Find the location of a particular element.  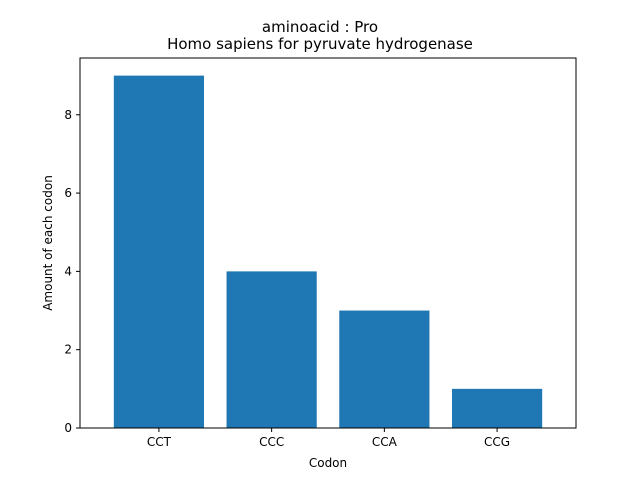

bar-cct is located at coordinates (158, 251).